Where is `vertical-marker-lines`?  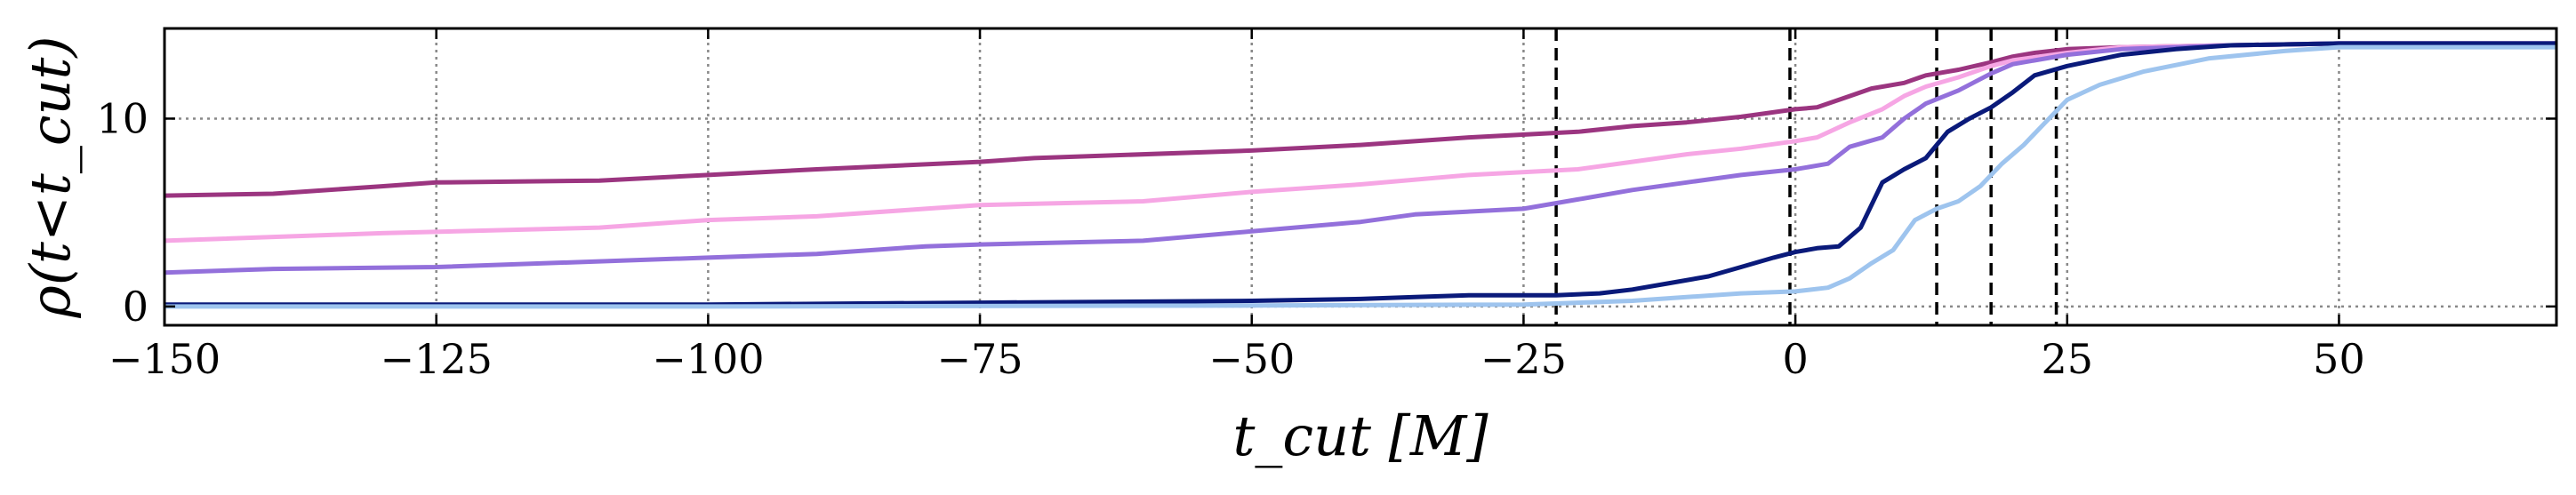
vertical-marker-lines is located at coordinates (1806, 176).